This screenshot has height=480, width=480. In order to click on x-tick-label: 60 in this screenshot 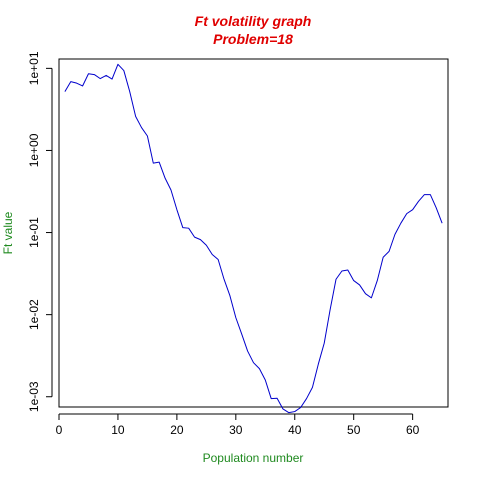, I will do `click(413, 430)`.